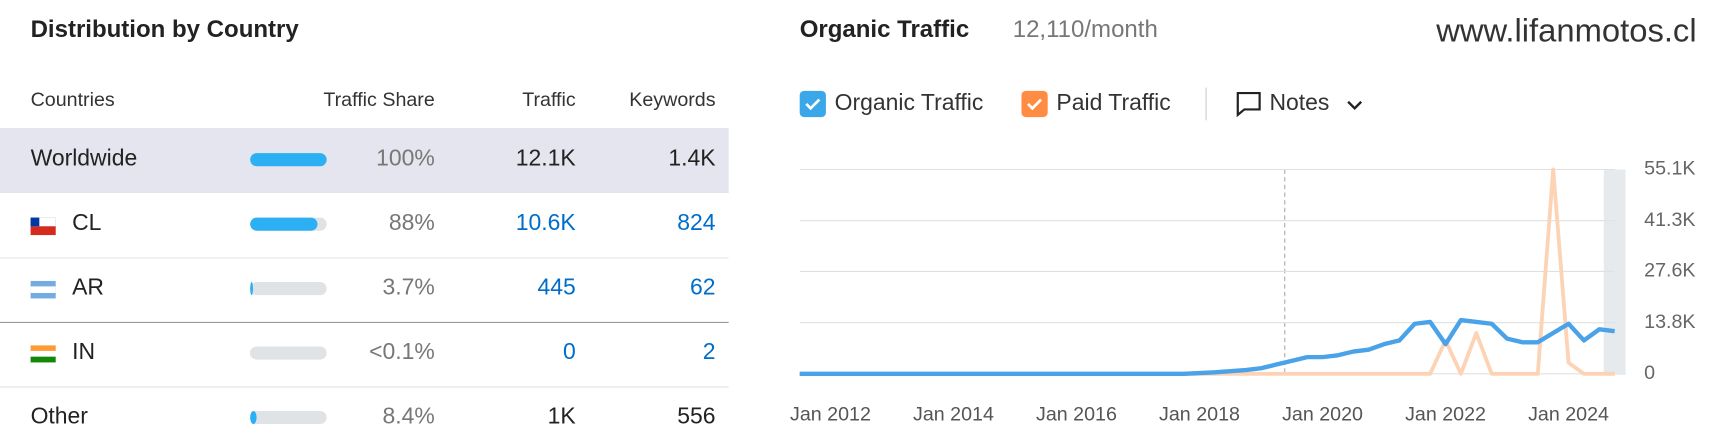 The height and width of the screenshot is (445, 1713). I want to click on column-header: Keywords, so click(672, 100).